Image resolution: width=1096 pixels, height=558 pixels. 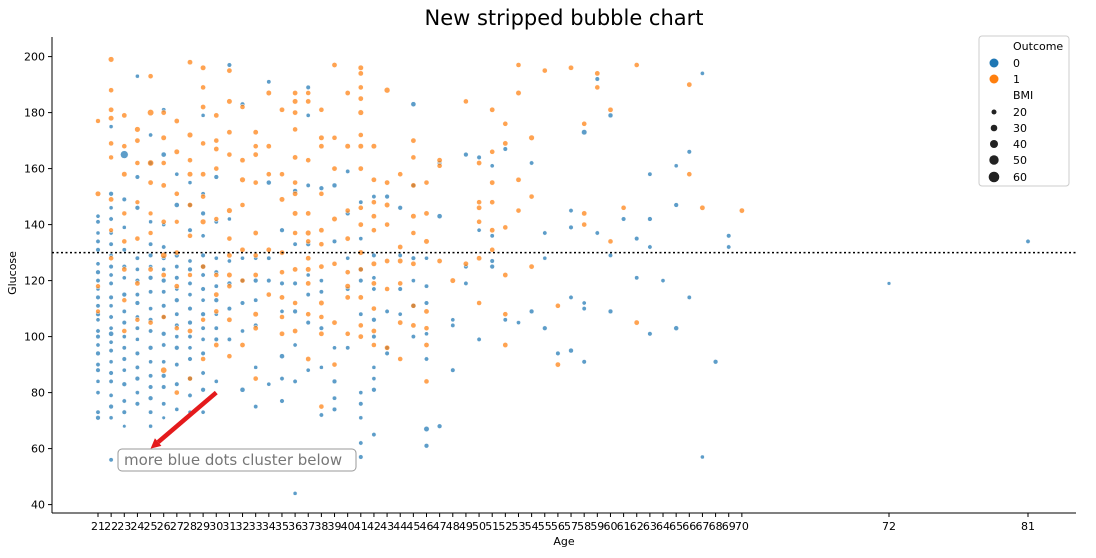 I want to click on x-axis-label: Age, so click(x=564, y=541).